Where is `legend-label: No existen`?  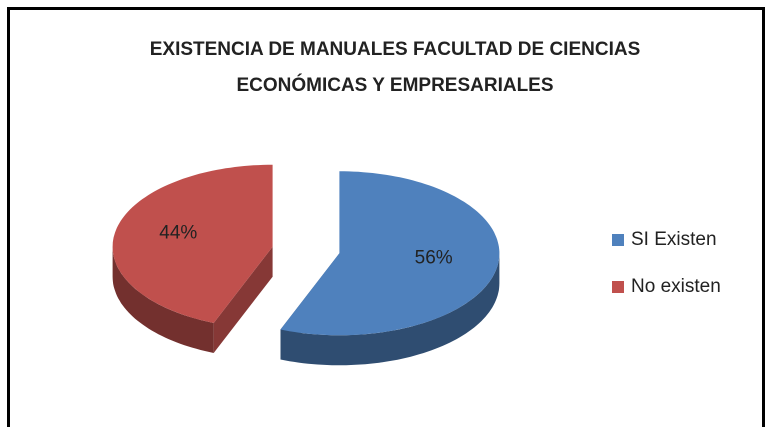
legend-label: No existen is located at coordinates (676, 286).